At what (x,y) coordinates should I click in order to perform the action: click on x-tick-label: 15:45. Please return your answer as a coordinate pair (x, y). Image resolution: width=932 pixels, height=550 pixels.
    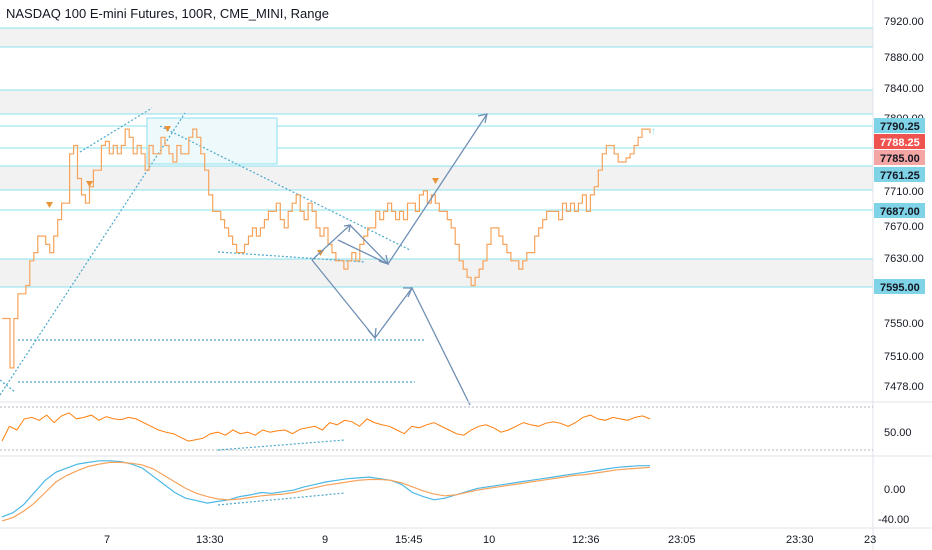
    Looking at the image, I should click on (409, 540).